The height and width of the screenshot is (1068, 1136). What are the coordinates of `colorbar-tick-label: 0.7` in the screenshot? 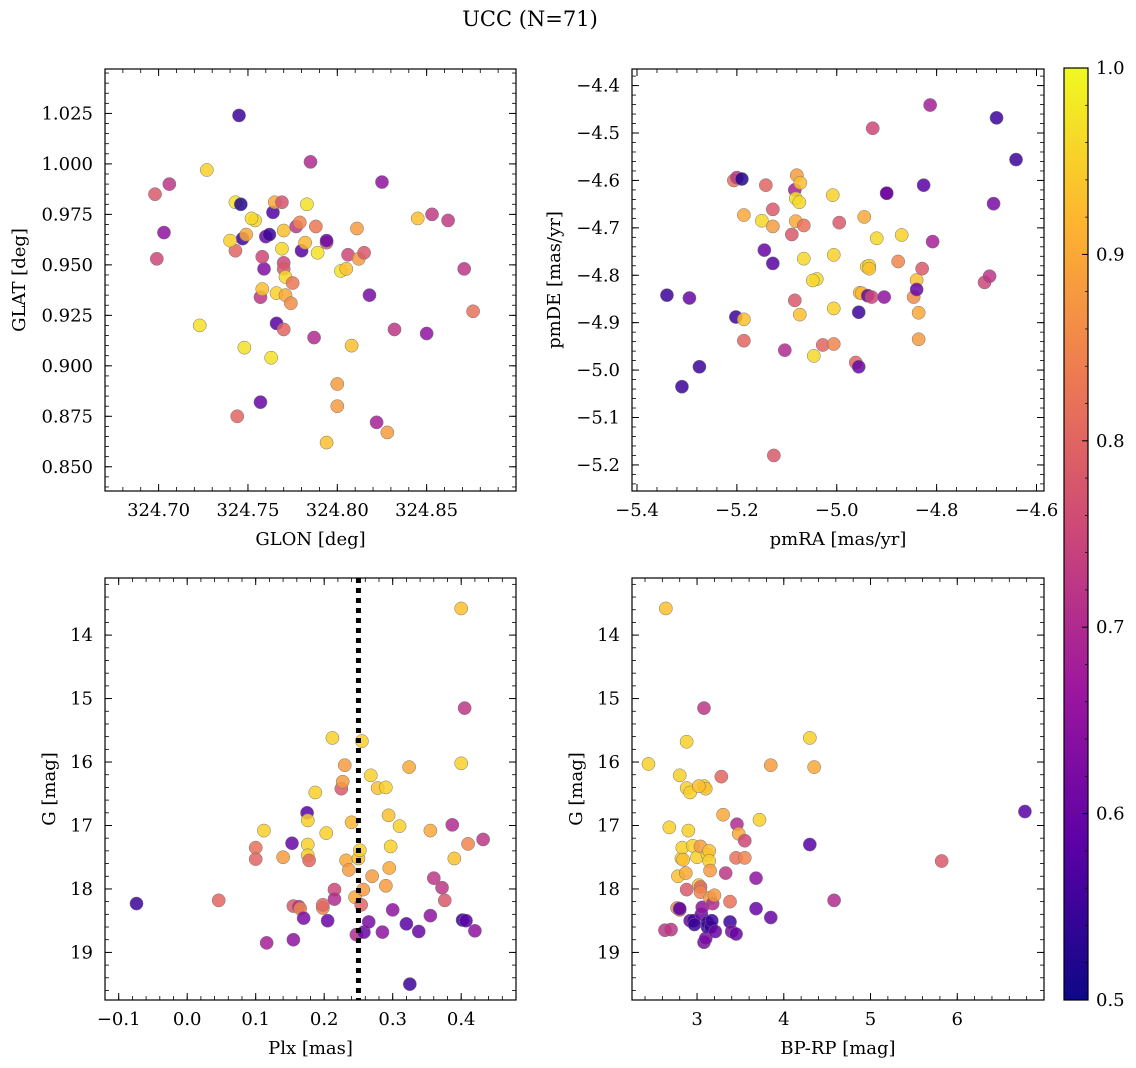 It's located at (1110, 627).